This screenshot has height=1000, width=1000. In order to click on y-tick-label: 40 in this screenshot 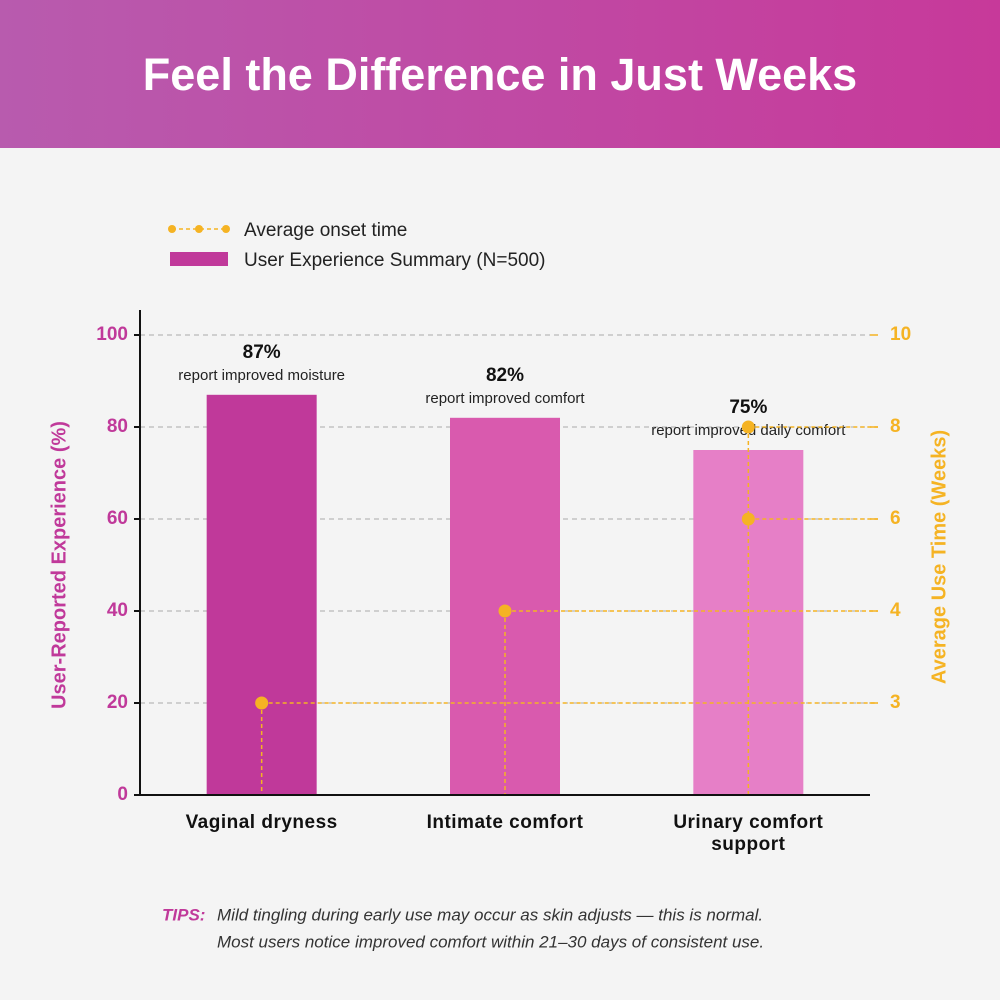, I will do `click(117, 610)`.